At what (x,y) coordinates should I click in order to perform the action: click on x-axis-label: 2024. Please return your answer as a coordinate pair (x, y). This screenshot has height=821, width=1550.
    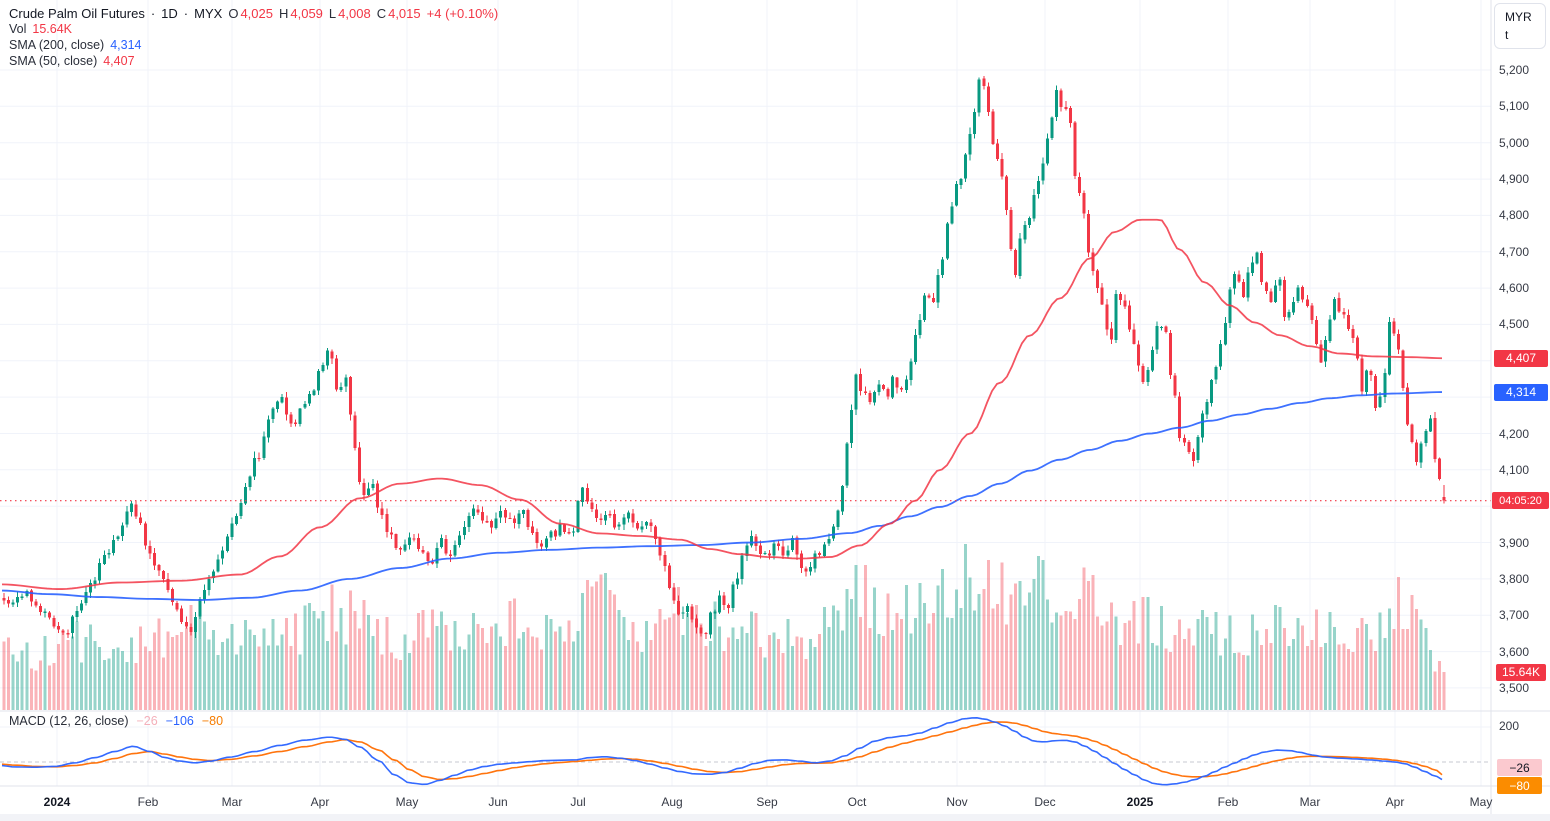
    Looking at the image, I should click on (57, 802).